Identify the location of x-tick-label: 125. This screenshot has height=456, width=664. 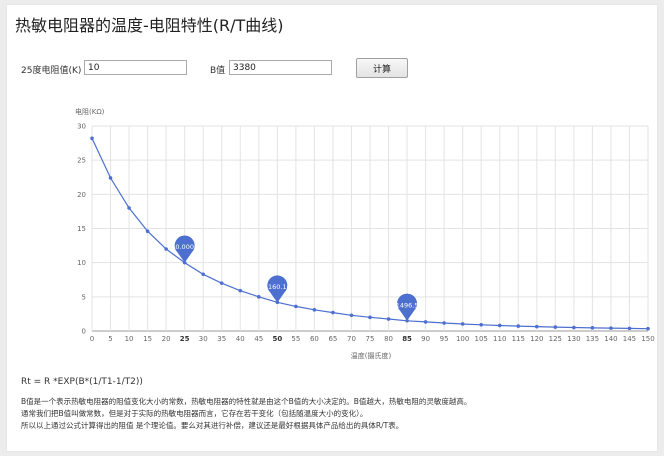
(555, 339).